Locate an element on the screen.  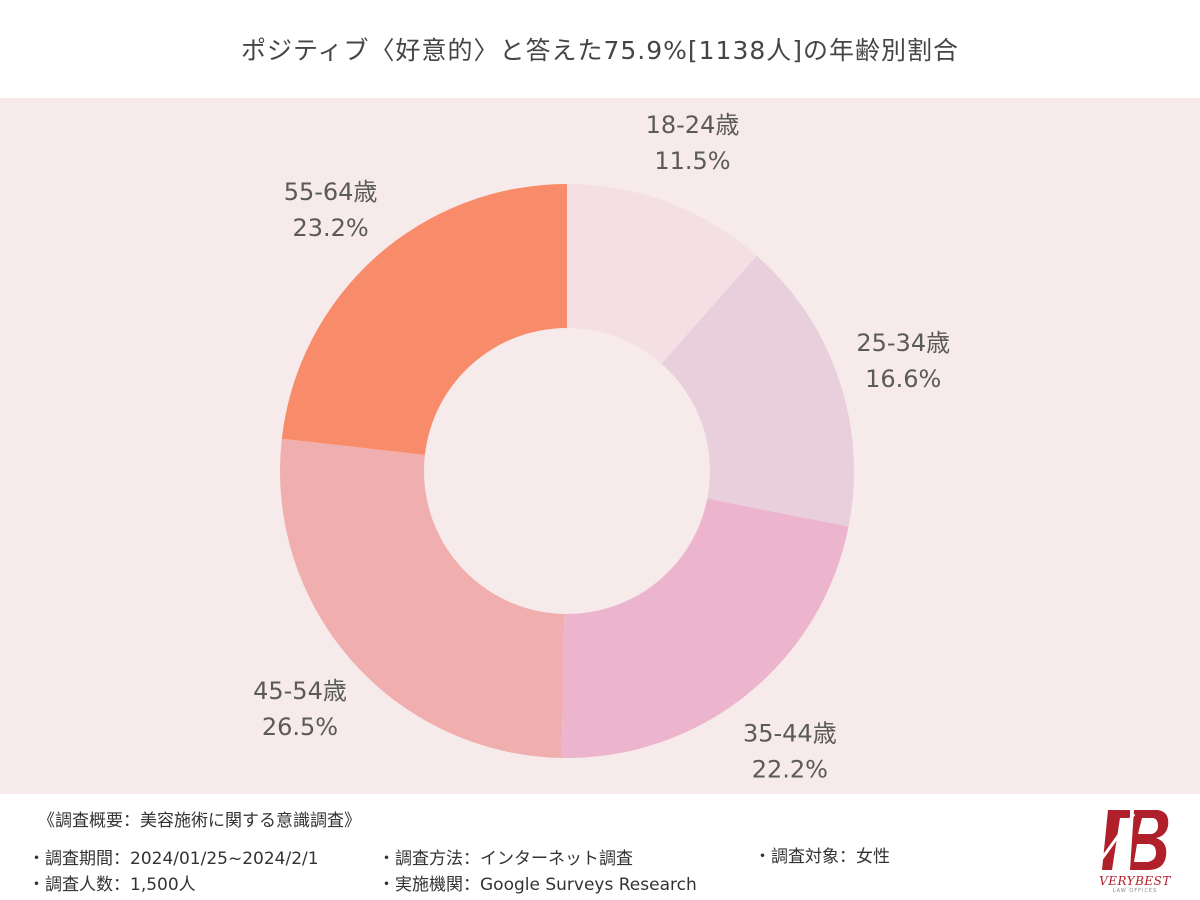
slice-value-label: 26.5% is located at coordinates (300, 727).